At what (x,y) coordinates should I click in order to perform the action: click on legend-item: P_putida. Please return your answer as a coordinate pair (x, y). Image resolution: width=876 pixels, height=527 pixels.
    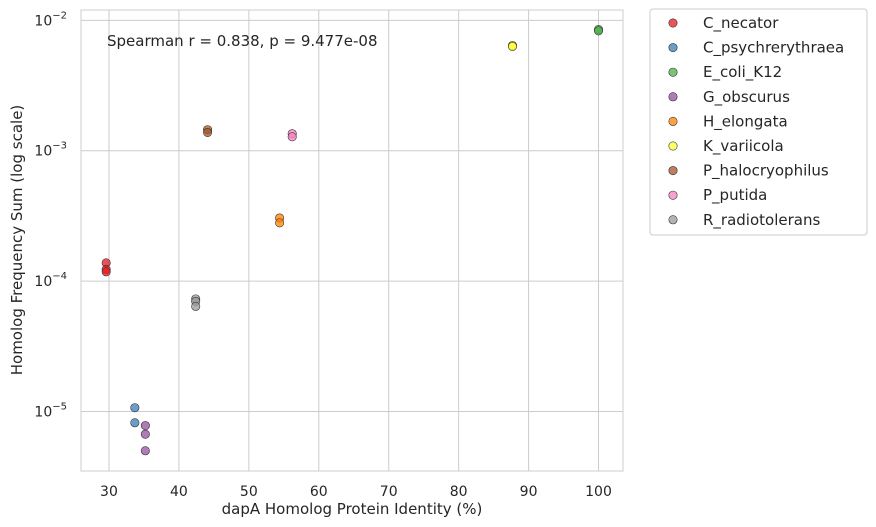
    Looking at the image, I should click on (717, 195).